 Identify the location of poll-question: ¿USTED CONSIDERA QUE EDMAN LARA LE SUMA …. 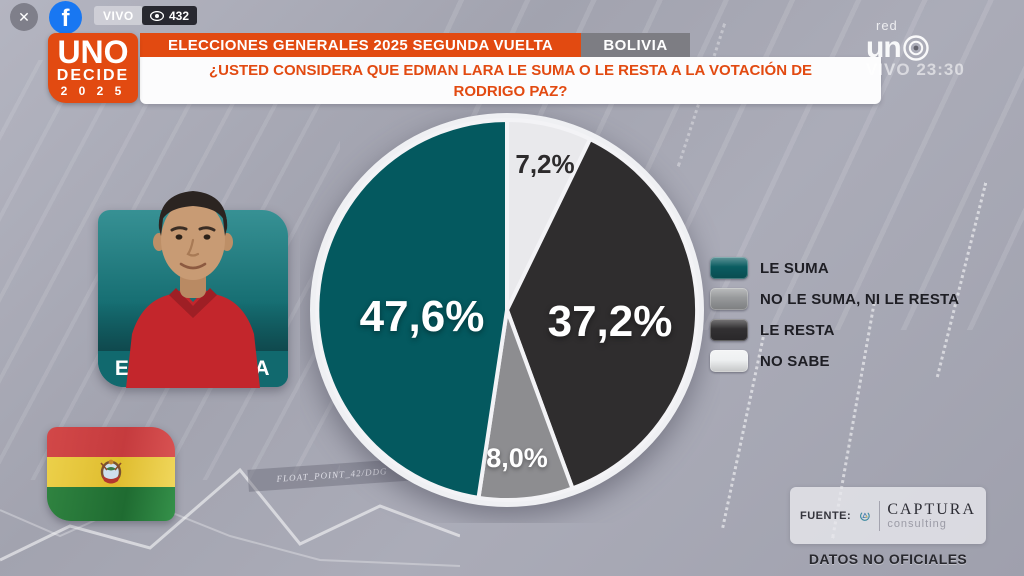
(510, 80).